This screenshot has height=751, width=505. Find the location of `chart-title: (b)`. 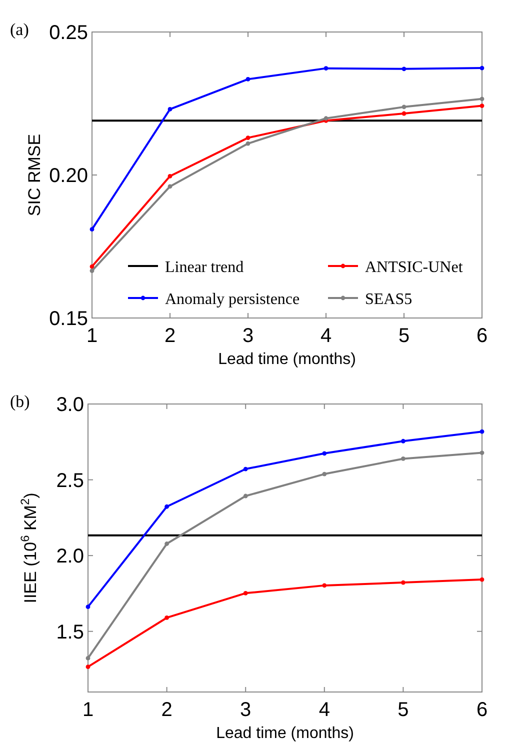

chart-title: (b) is located at coordinates (20, 401).